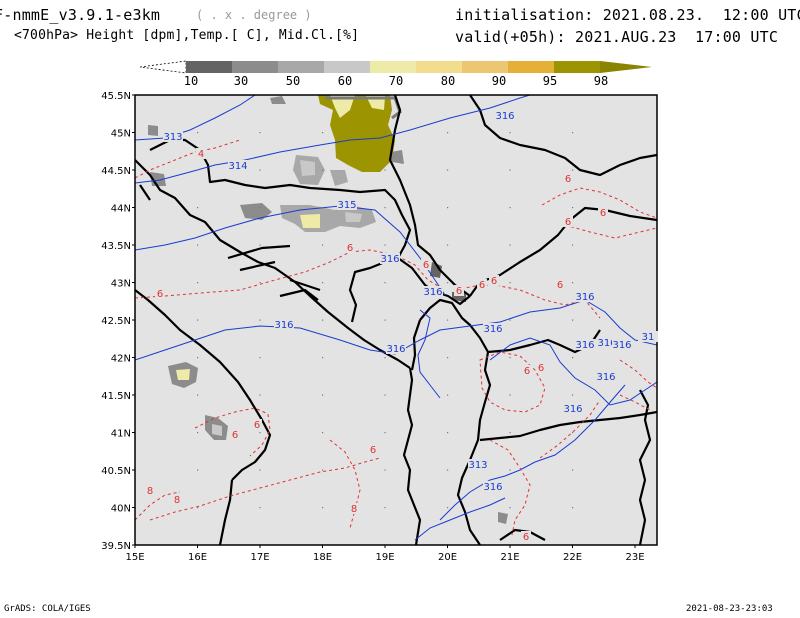  What do you see at coordinates (322, 557) in the screenshot?
I see `lon-label: 18E` at bounding box center [322, 557].